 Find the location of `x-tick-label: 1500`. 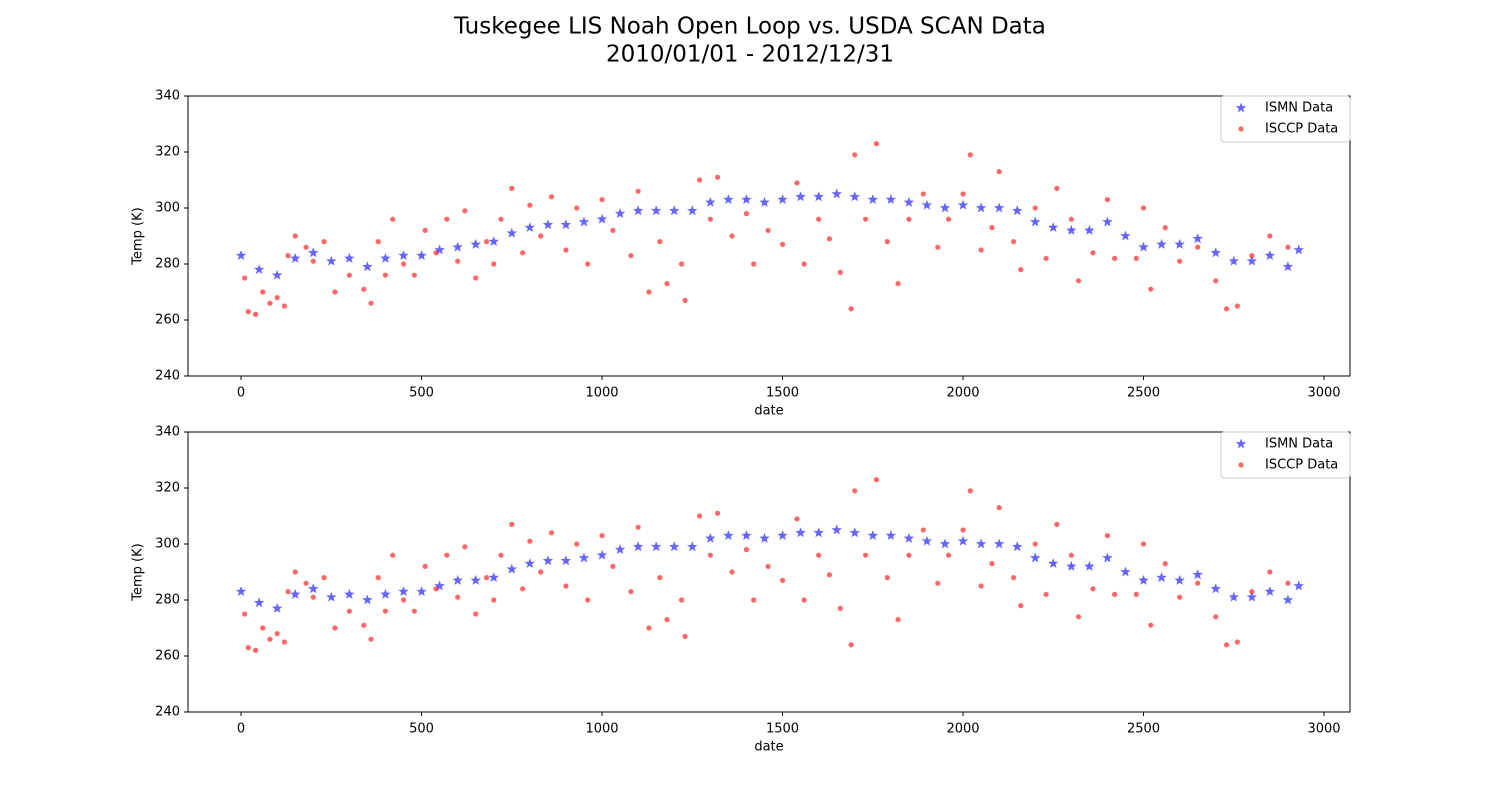

x-tick-label: 1500 is located at coordinates (782, 729).